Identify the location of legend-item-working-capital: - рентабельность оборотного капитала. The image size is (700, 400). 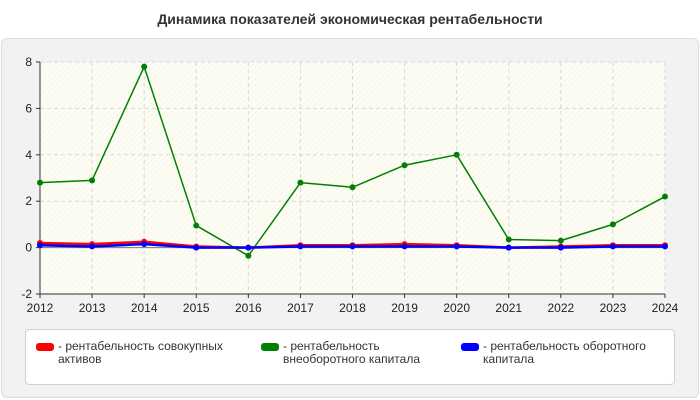
(563, 353).